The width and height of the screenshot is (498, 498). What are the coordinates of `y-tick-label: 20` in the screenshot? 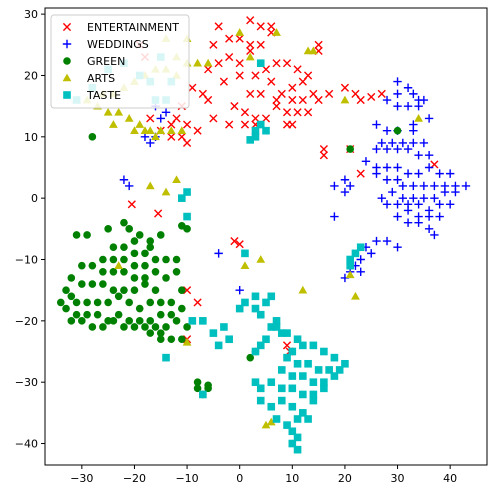 It's located at (31, 75).